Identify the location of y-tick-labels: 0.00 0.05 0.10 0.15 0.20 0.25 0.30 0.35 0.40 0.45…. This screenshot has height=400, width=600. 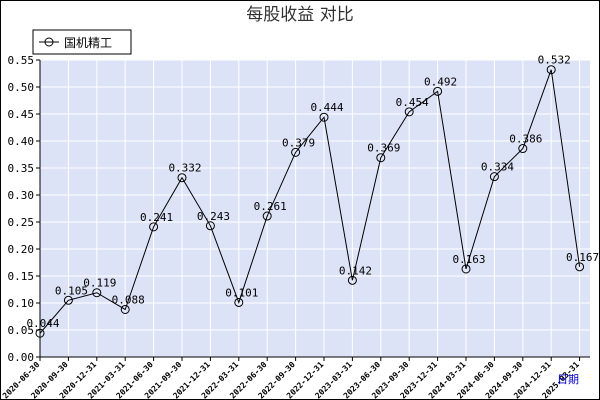
(21, 209).